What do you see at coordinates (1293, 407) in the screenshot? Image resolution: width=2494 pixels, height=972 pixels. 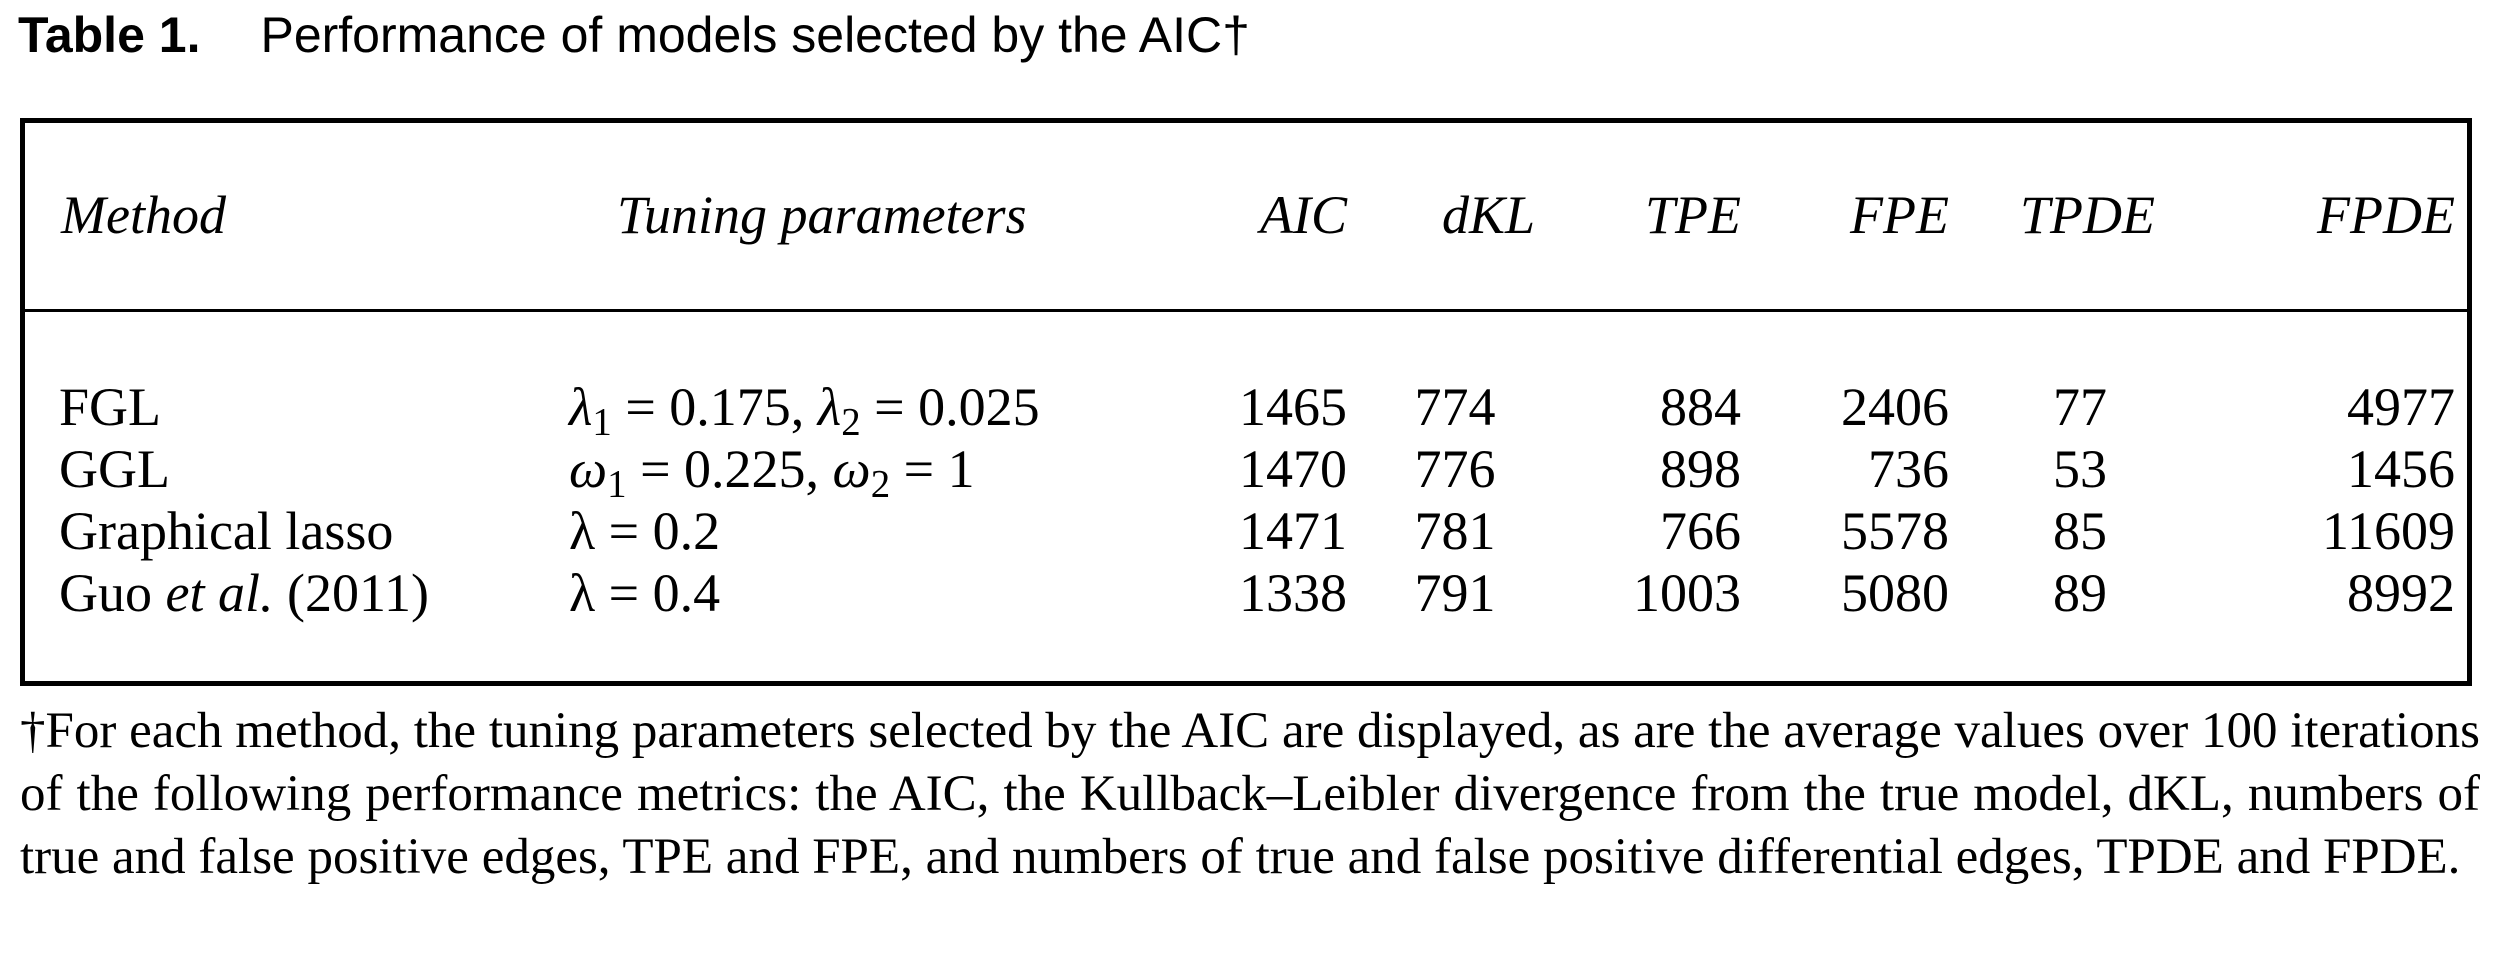 I see `row-fgl-aic: 1465` at bounding box center [1293, 407].